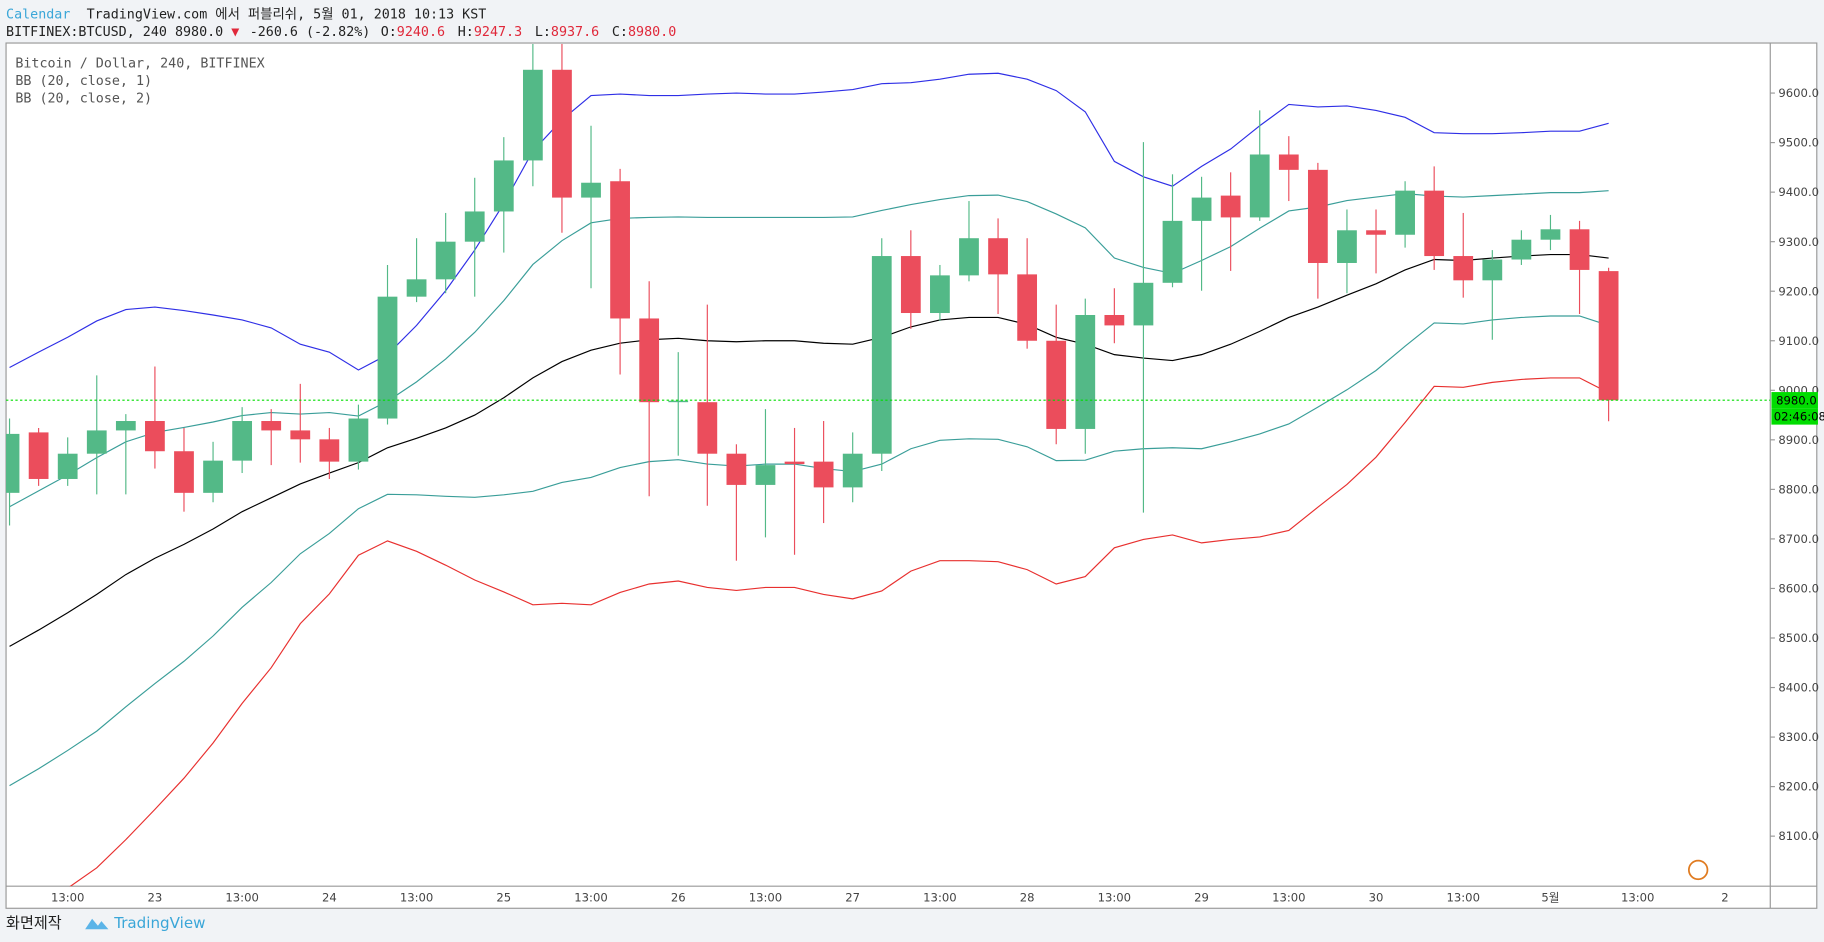 This screenshot has width=1824, height=942. Describe the element at coordinates (620, 32) in the screenshot. I see `ohlc-key: C:` at that location.